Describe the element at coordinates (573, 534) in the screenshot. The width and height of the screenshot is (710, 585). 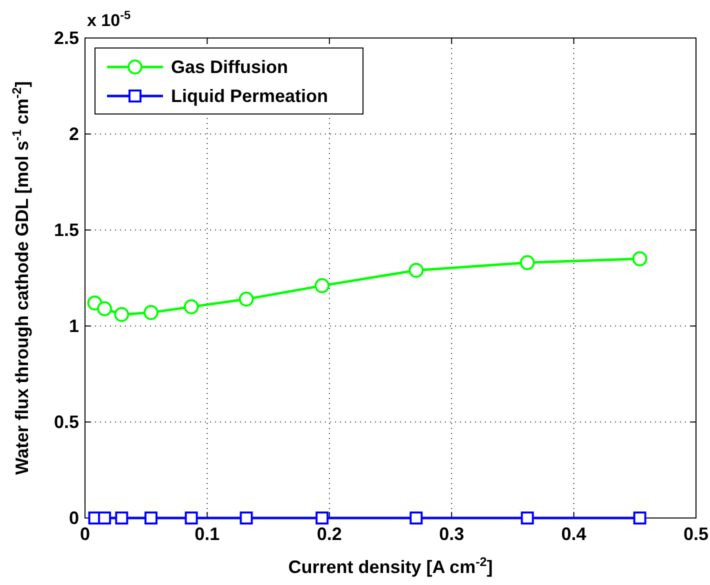
I see `x-tick-label: 0.4` at that location.